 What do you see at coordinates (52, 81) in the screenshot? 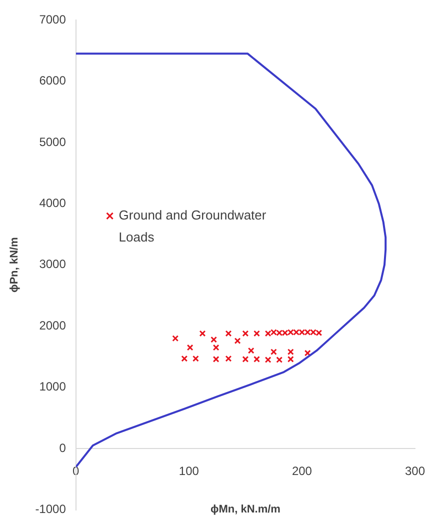
I see `y-tick-label: 6000` at bounding box center [52, 81].